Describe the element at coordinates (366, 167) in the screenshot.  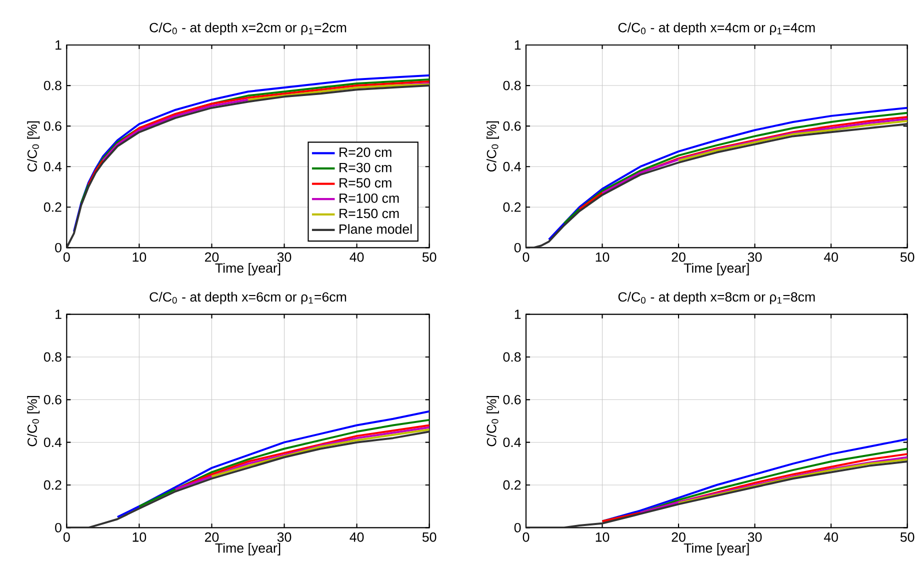
I see `legend-label: R=30 cm` at that location.